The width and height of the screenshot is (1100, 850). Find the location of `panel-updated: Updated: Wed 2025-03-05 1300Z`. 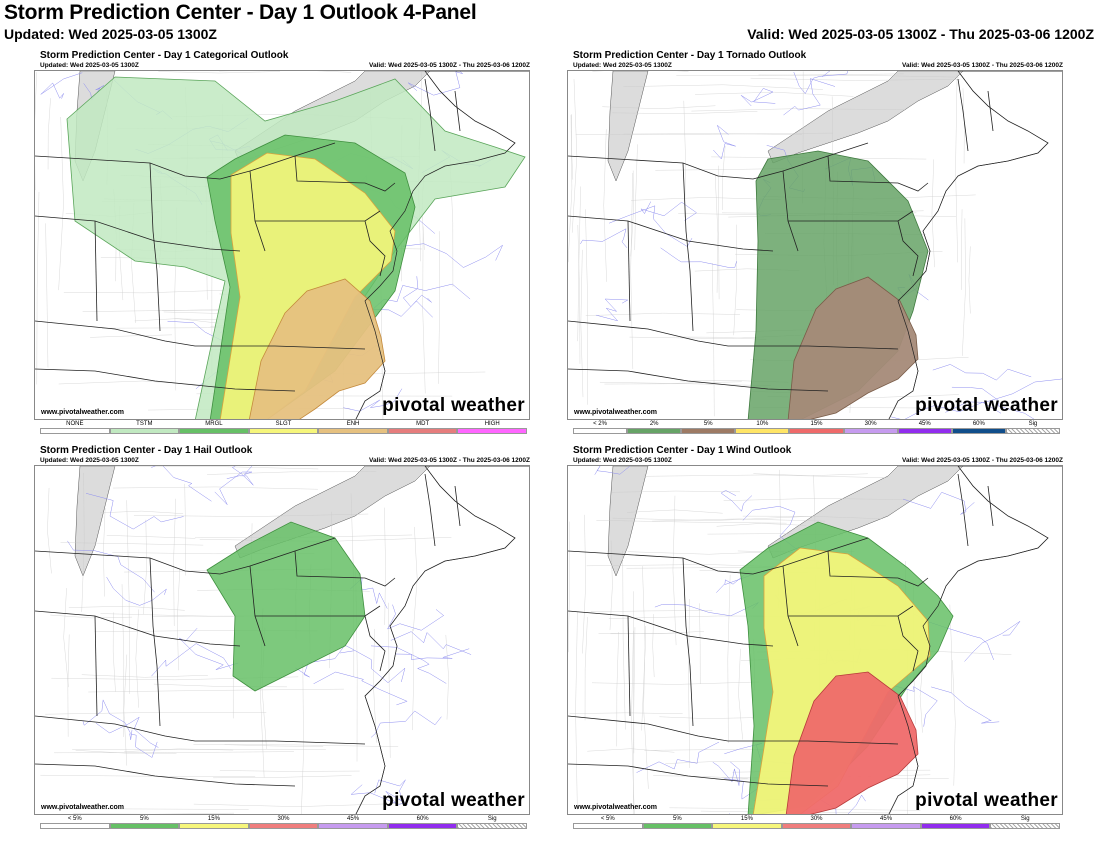

panel-updated: Updated: Wed 2025-03-05 1300Z is located at coordinates (89, 65).